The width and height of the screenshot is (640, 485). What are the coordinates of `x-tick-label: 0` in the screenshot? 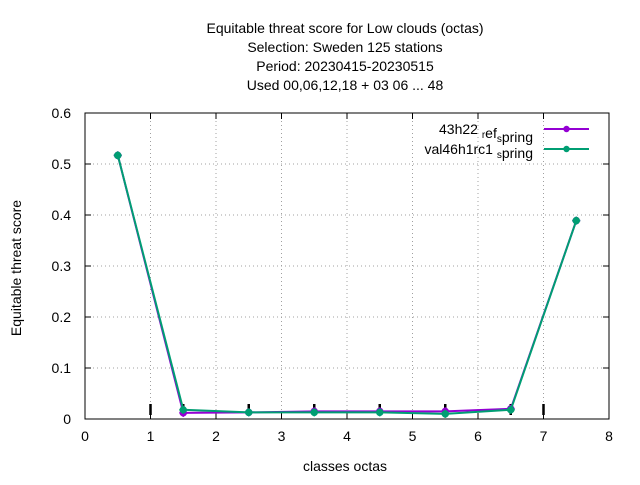 It's located at (85, 436).